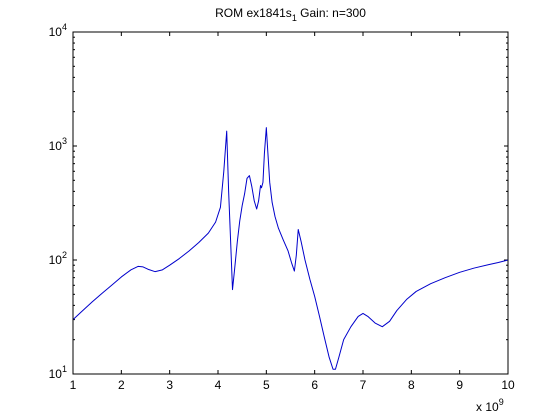 The image size is (560, 420). Describe the element at coordinates (411, 385) in the screenshot. I see `x-tick-label: 8` at that location.